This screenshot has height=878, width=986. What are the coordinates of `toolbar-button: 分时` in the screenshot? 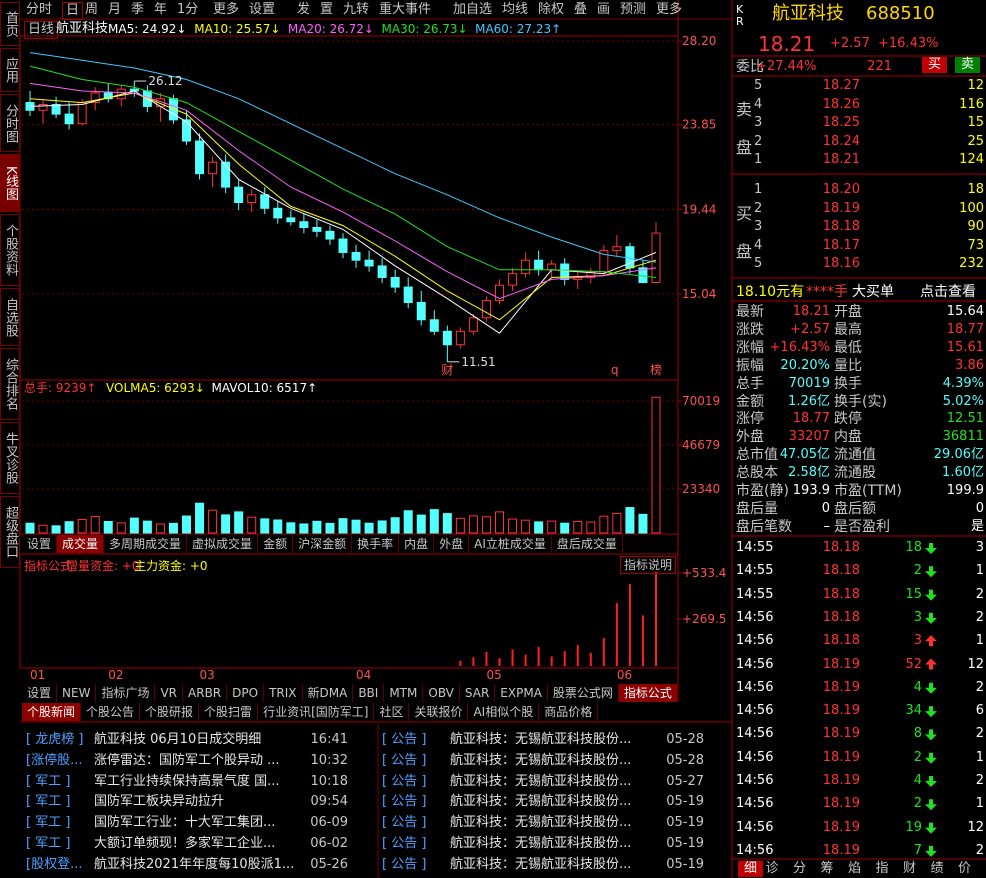 It's located at (39, 9).